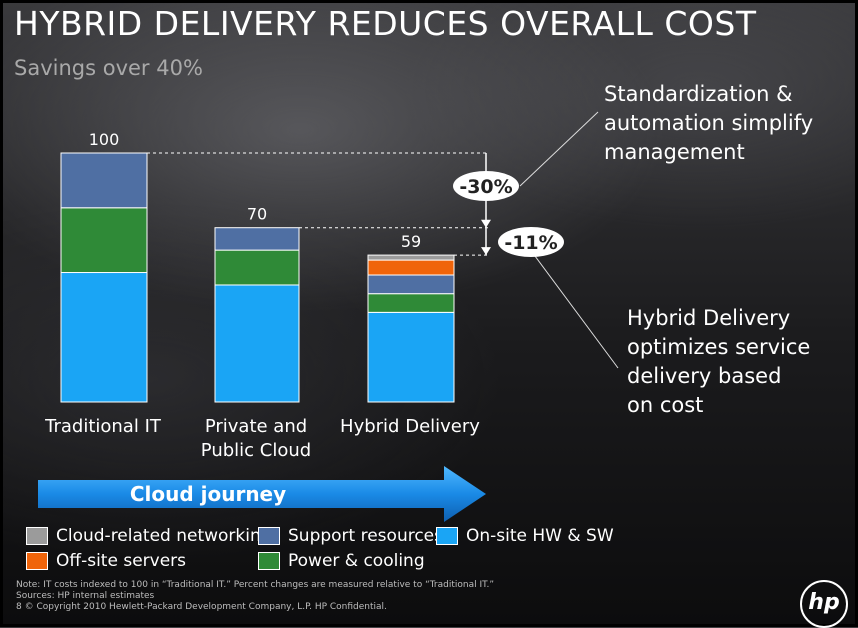 The image size is (858, 628). Describe the element at coordinates (575, 310) in the screenshot. I see `callout-pointer-bottom` at that location.